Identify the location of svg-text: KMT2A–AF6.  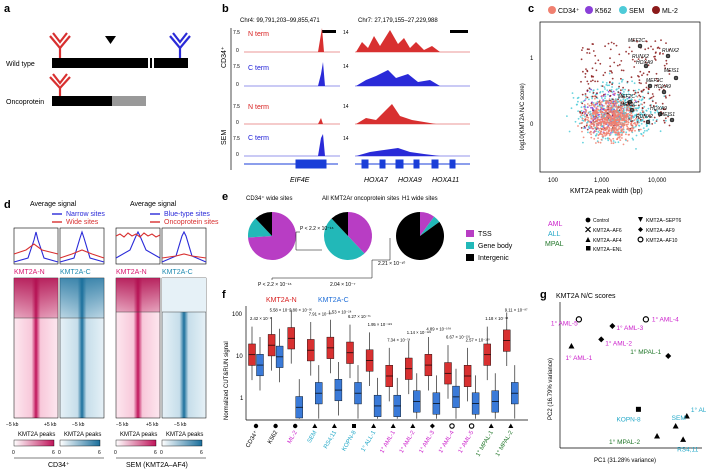
(607, 231).